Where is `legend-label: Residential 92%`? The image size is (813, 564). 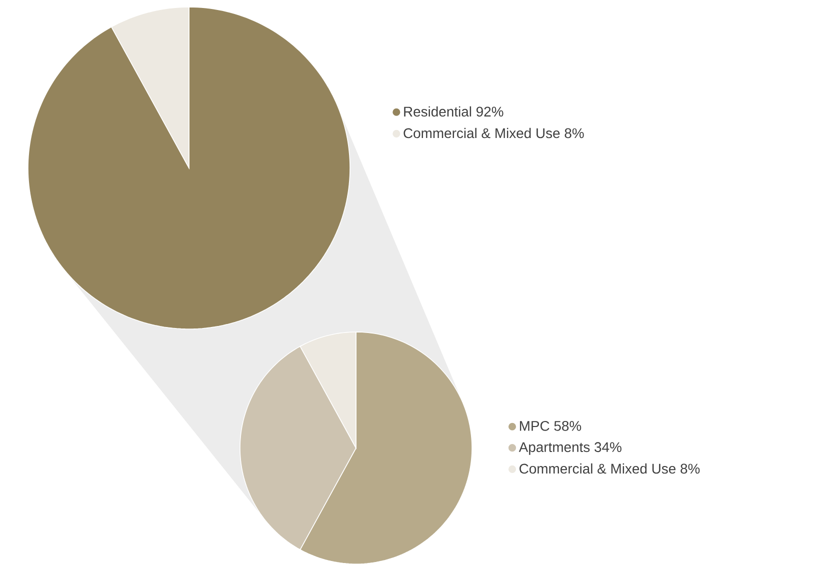
legend-label: Residential 92% is located at coordinates (454, 111).